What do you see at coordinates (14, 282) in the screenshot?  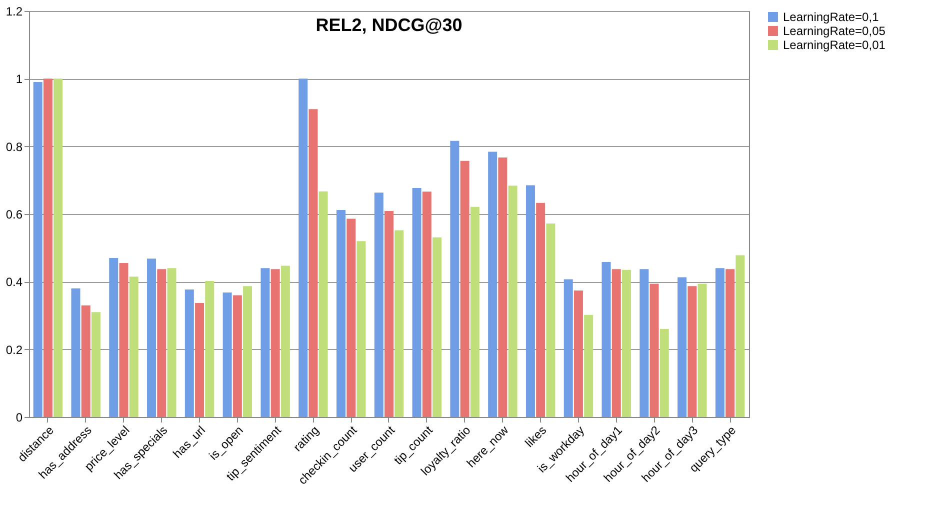 I see `y-tick-label: 0.4` at bounding box center [14, 282].